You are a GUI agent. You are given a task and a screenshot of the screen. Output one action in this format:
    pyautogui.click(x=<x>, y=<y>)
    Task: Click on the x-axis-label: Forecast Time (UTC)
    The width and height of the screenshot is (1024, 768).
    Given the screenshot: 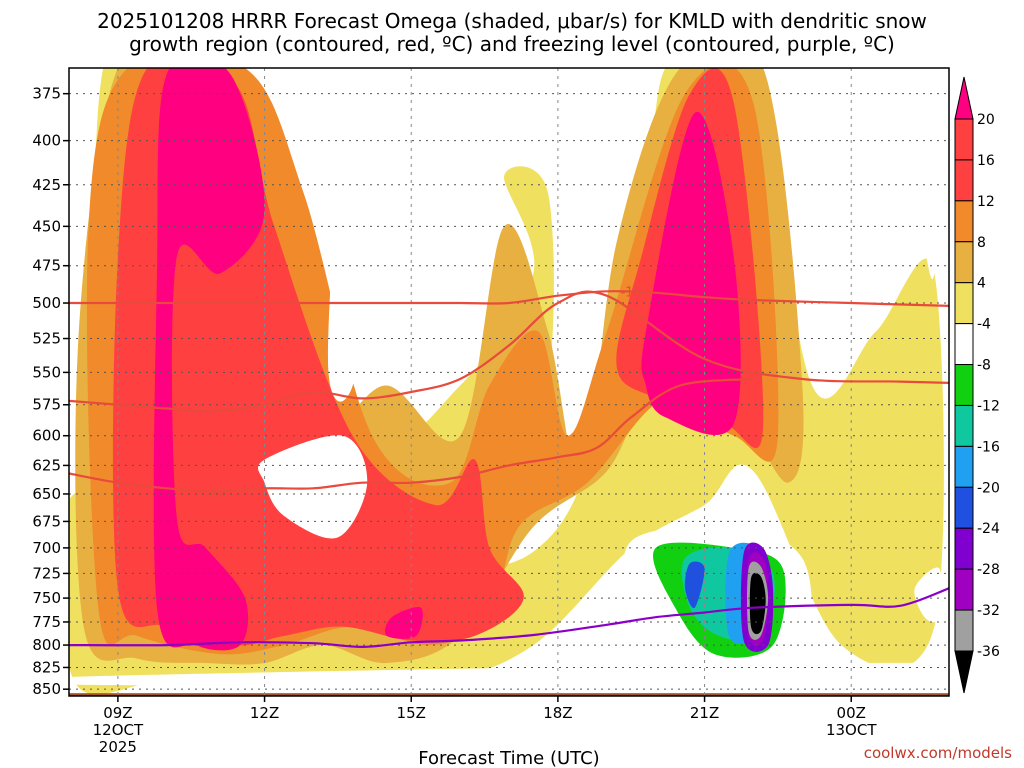 What is the action you would take?
    pyautogui.click(x=508, y=758)
    